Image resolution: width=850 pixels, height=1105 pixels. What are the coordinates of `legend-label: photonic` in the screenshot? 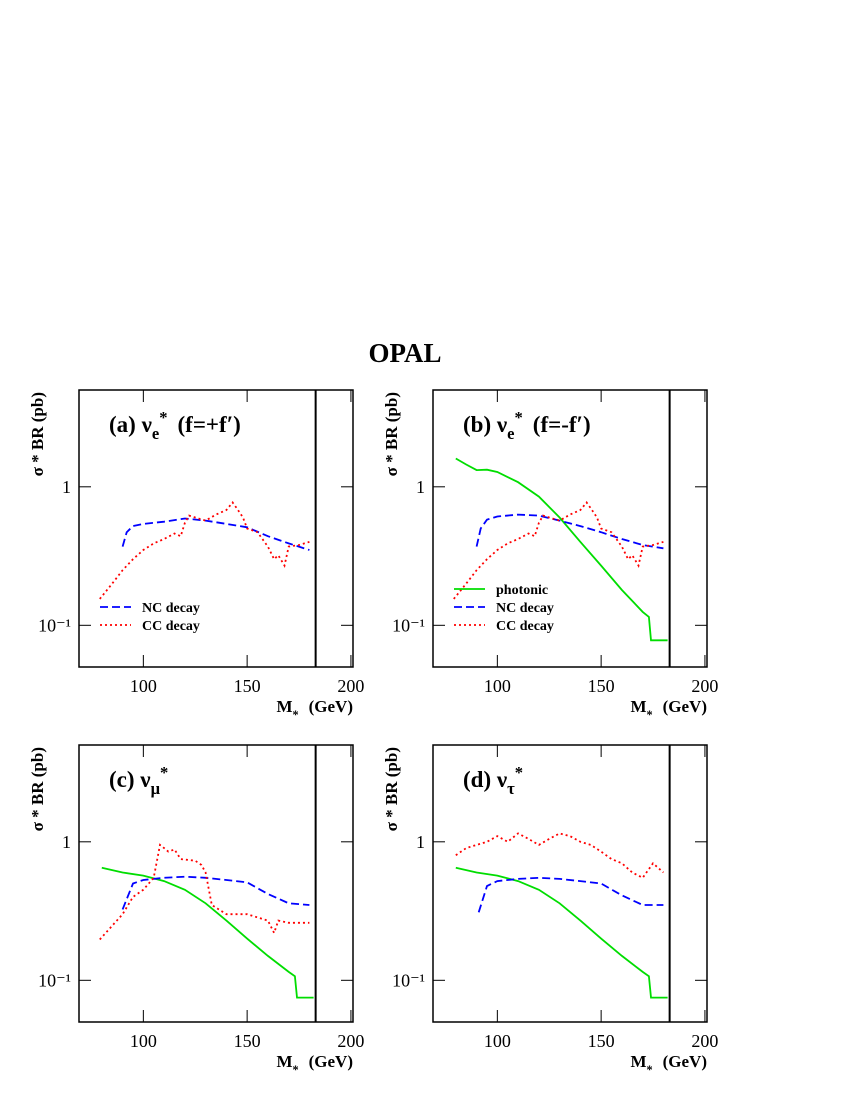 It's located at (522, 590).